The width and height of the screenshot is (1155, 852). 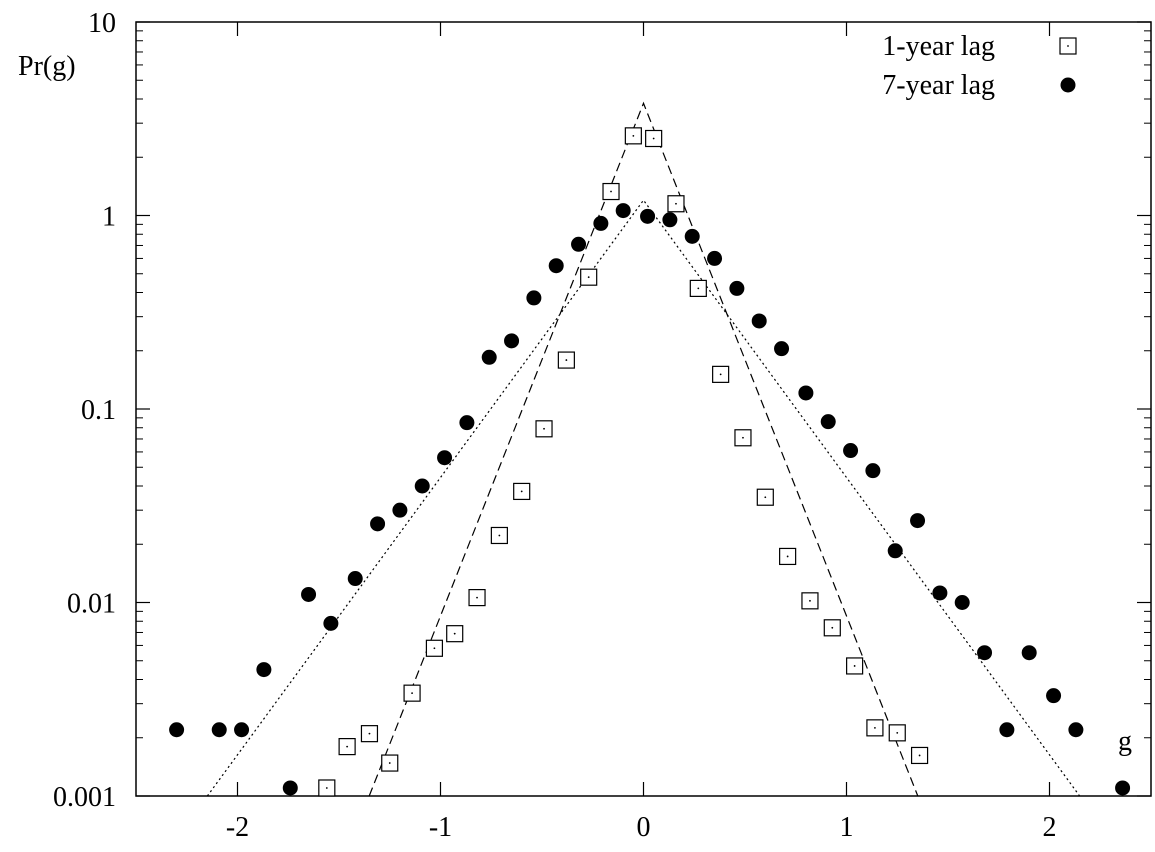 I want to click on x-tick-label: -1, so click(x=440, y=827).